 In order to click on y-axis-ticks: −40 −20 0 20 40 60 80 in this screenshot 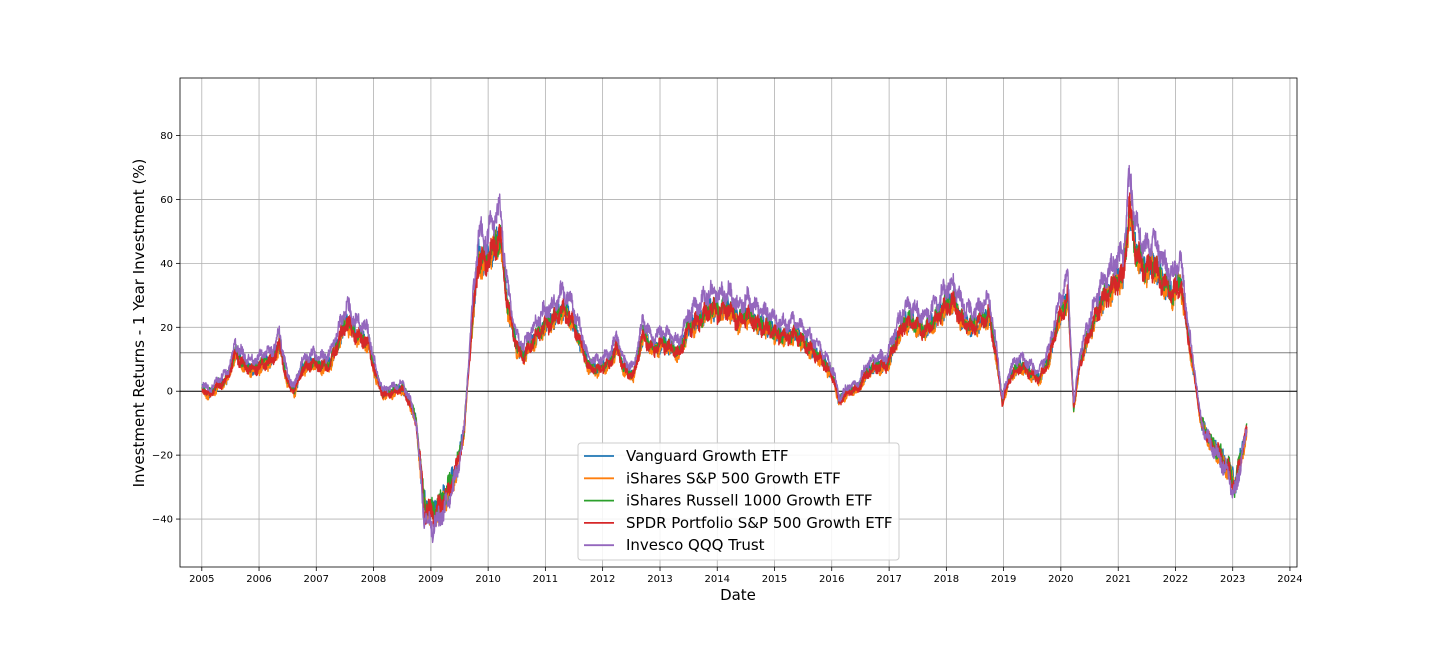, I will do `click(166, 328)`.